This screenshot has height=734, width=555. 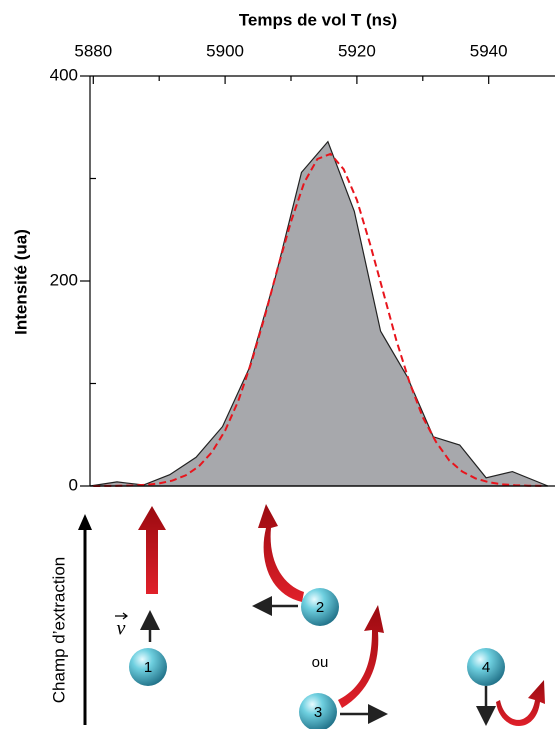 I want to click on y-tick-label: 200, so click(x=64, y=279).